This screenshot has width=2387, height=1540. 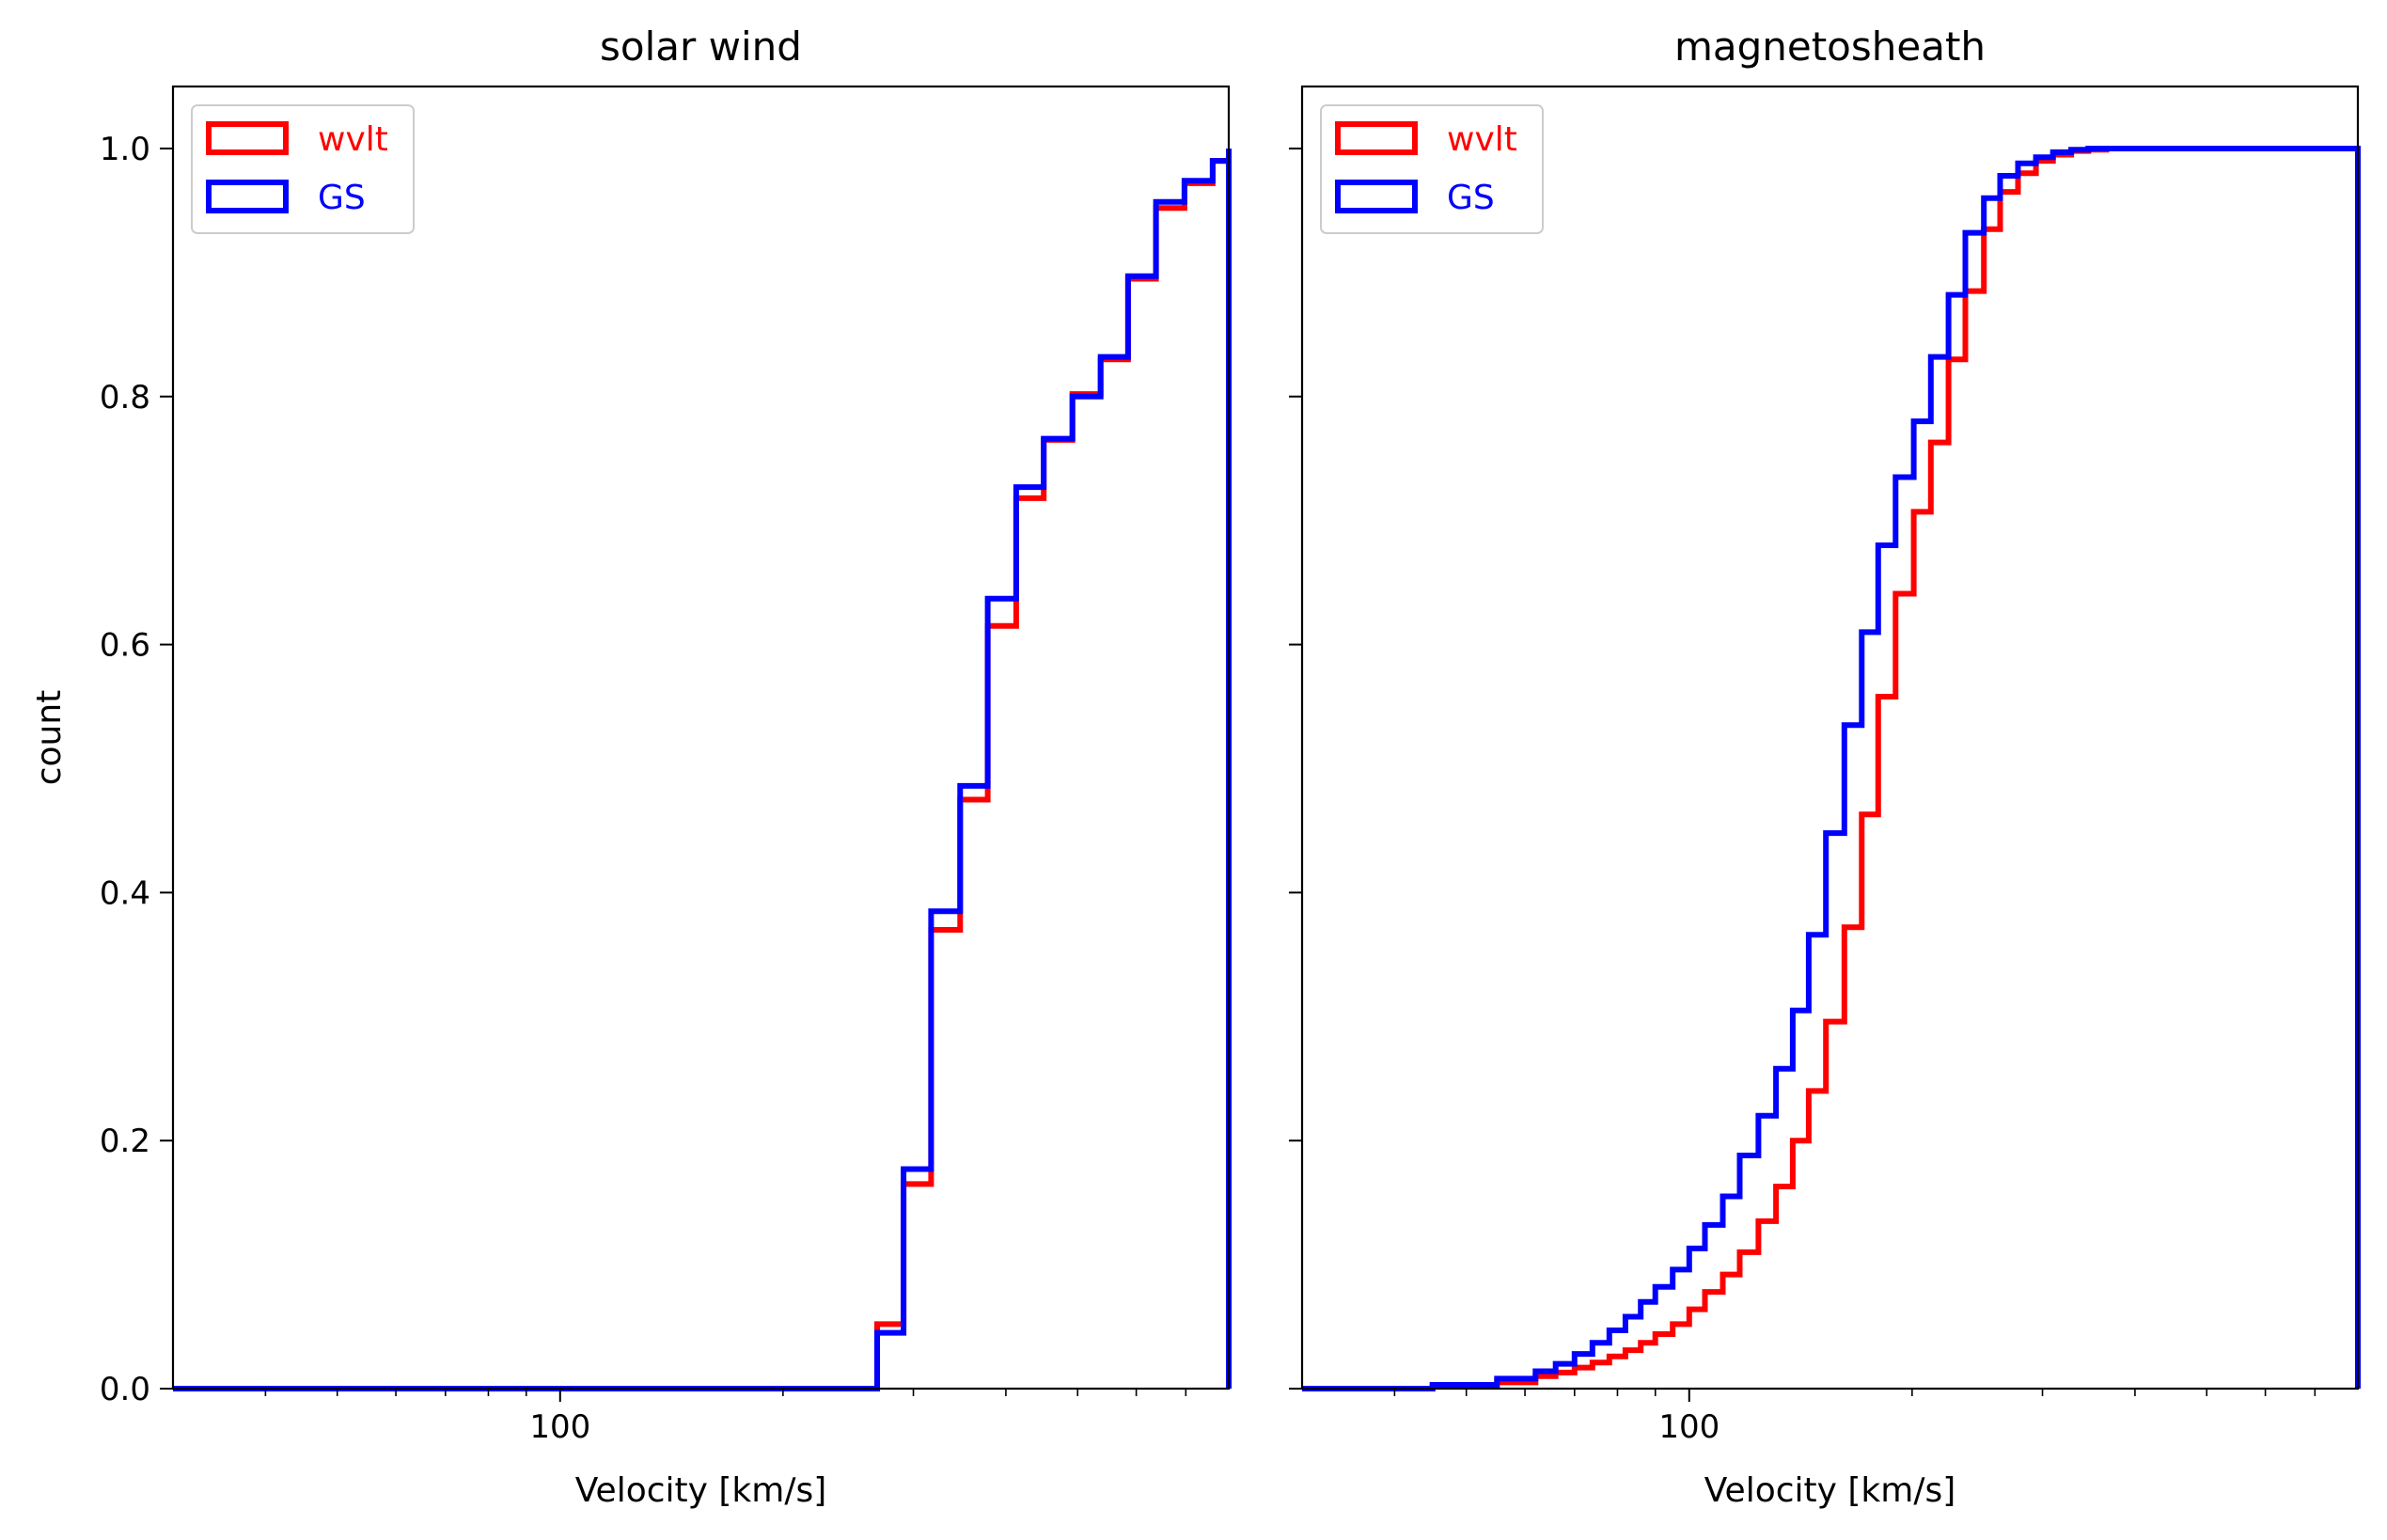 I want to click on y-tick-label: 0.4, so click(x=125, y=893).